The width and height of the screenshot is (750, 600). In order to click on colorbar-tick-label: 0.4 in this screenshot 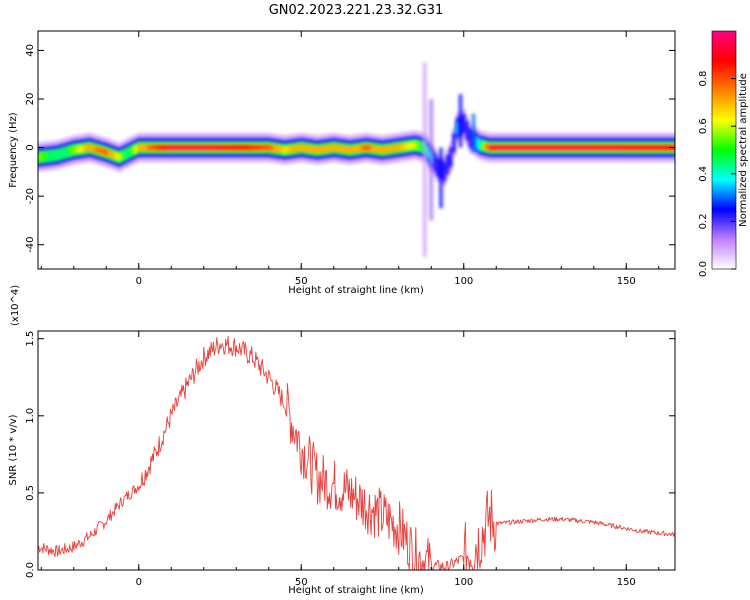, I will do `click(703, 174)`.